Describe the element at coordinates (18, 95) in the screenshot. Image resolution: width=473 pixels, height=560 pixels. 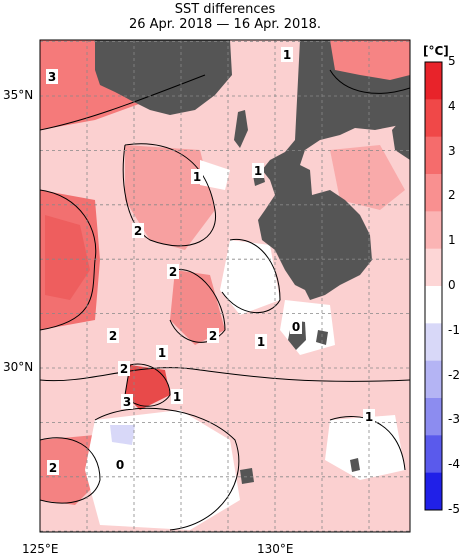
I see `latitude-label: 35°N` at that location.